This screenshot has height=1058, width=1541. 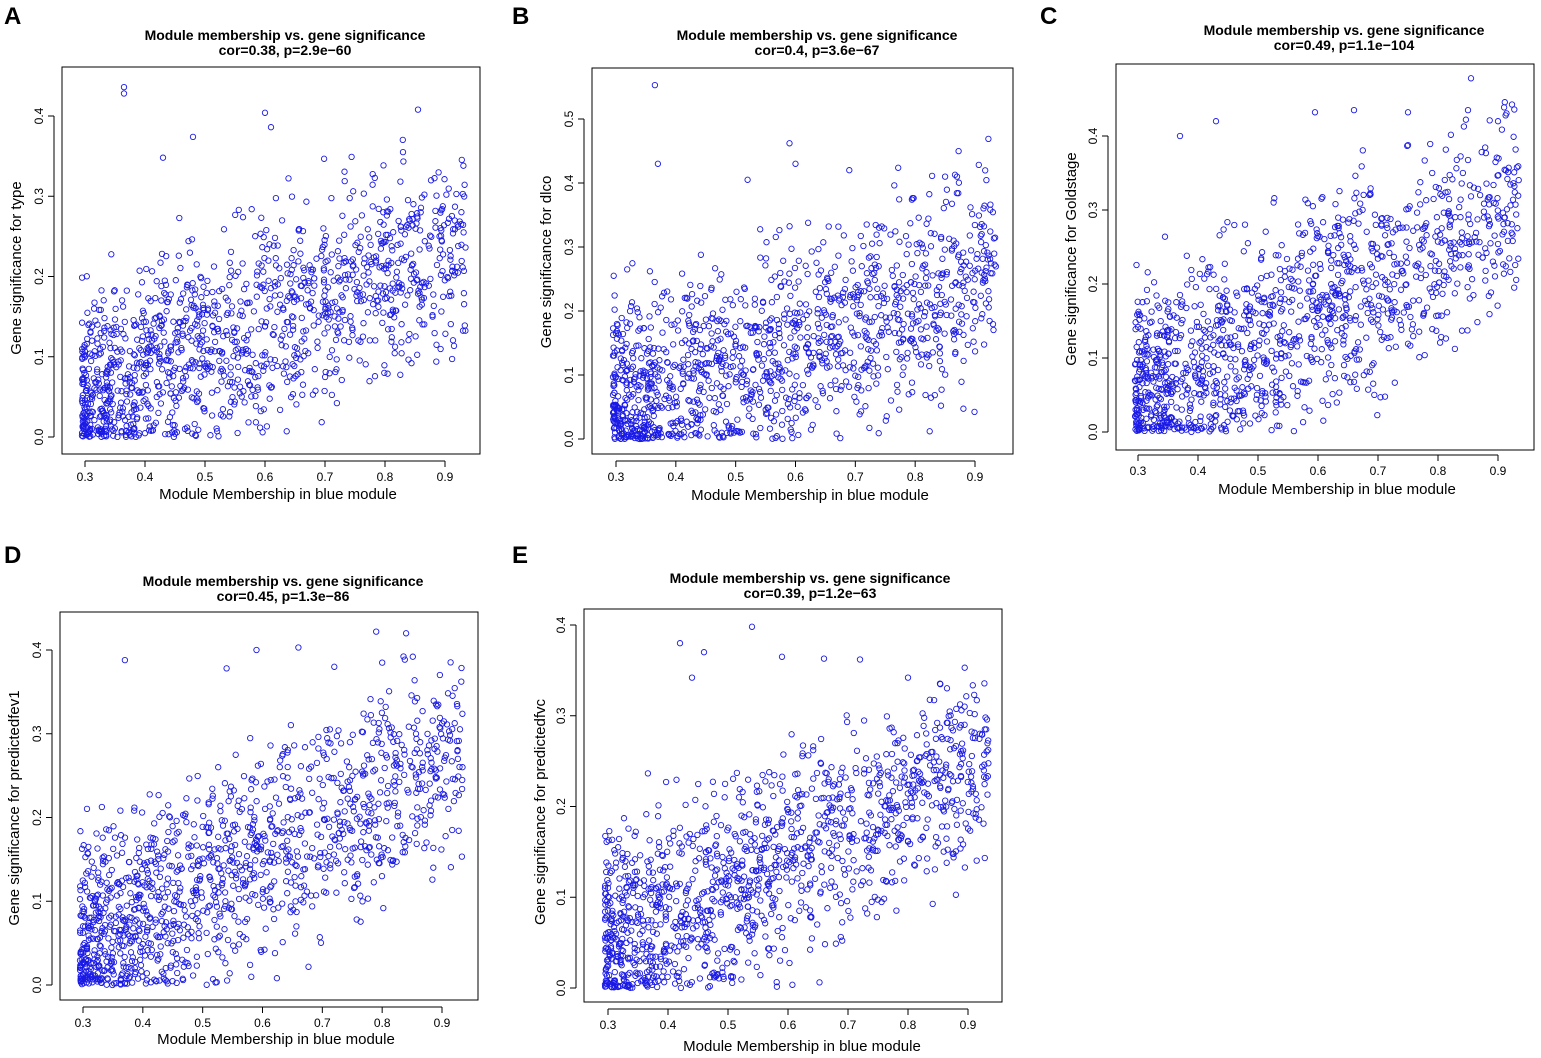 What do you see at coordinates (39, 436) in the screenshot?
I see `y-tick-label-a: 0.0` at bounding box center [39, 436].